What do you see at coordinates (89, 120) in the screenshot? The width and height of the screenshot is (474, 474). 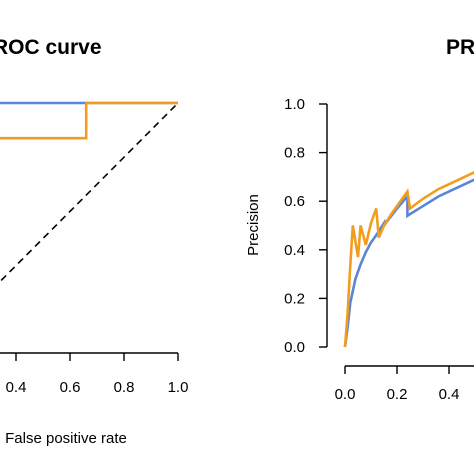 I see `roc-series-line` at bounding box center [89, 120].